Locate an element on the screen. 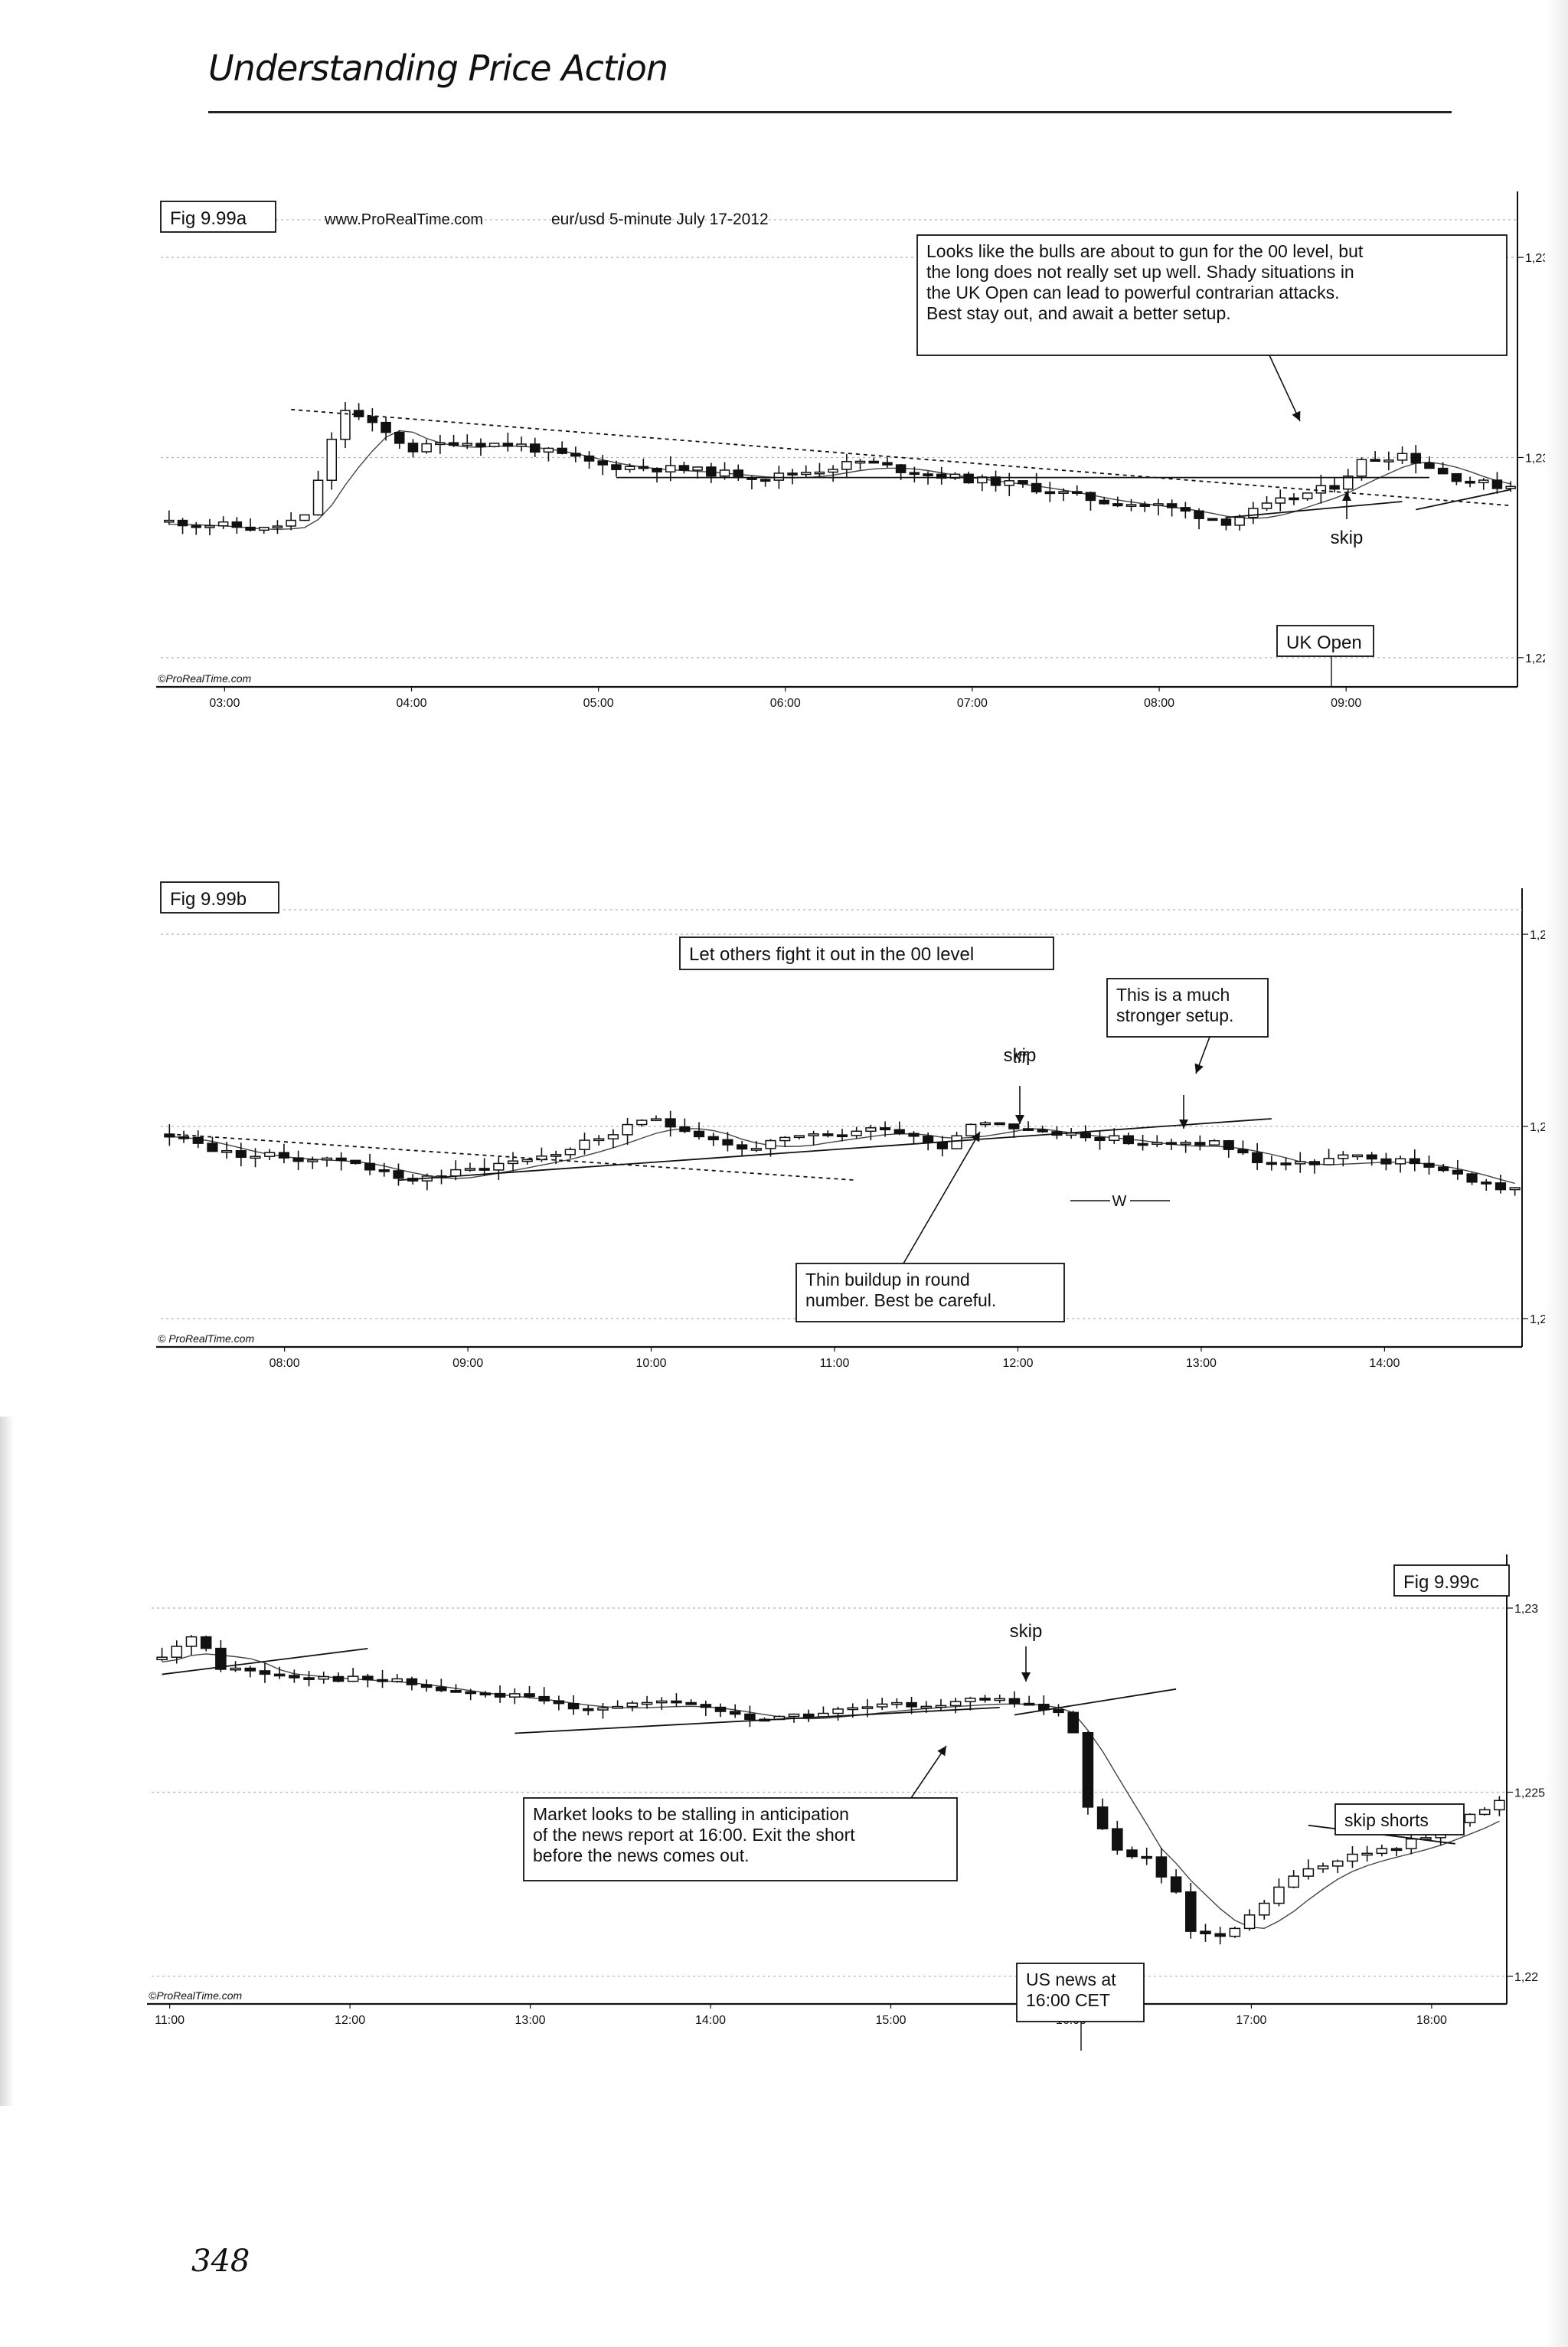 This screenshot has height=2347, width=1568. watermark: © ProRealTime.com is located at coordinates (206, 1338).